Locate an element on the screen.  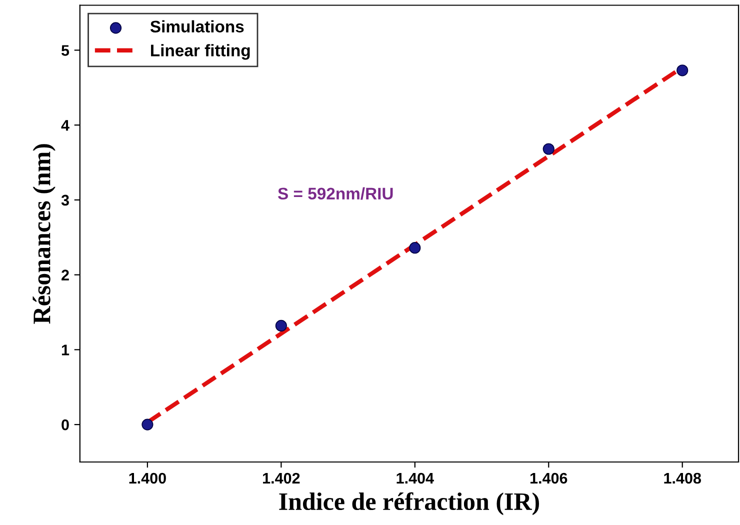
legend-label: Linear fitting is located at coordinates (200, 52).